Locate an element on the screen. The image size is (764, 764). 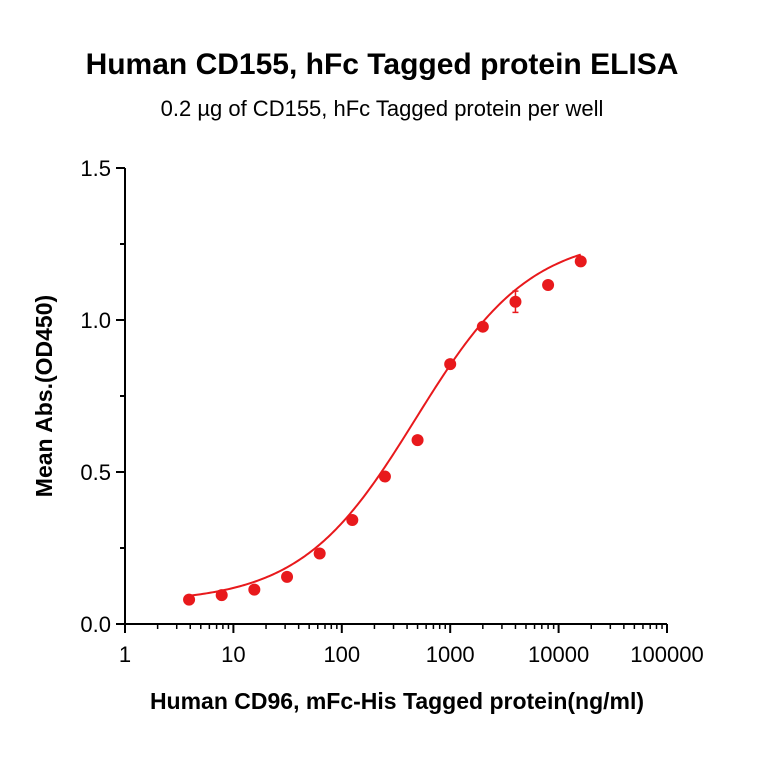
y-tick-label: 1.5 is located at coordinates (95, 168).